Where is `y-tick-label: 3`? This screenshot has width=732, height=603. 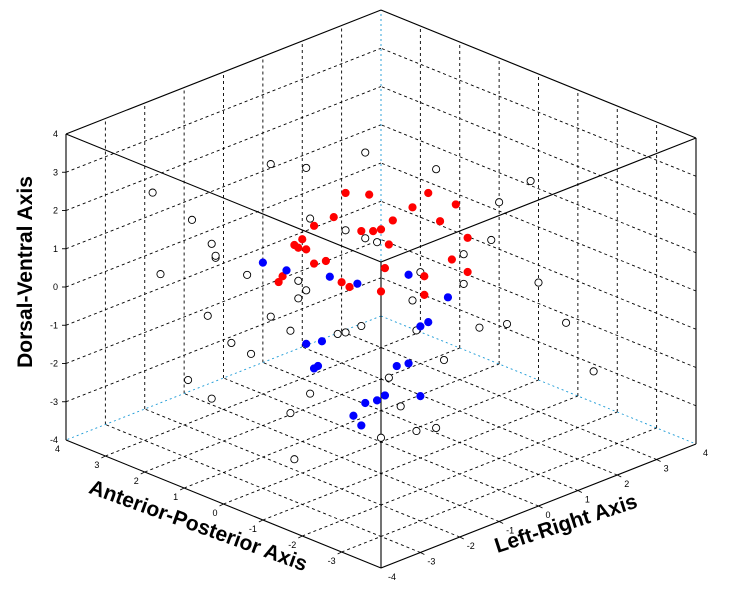 y-tick-label: 3 is located at coordinates (666, 469).